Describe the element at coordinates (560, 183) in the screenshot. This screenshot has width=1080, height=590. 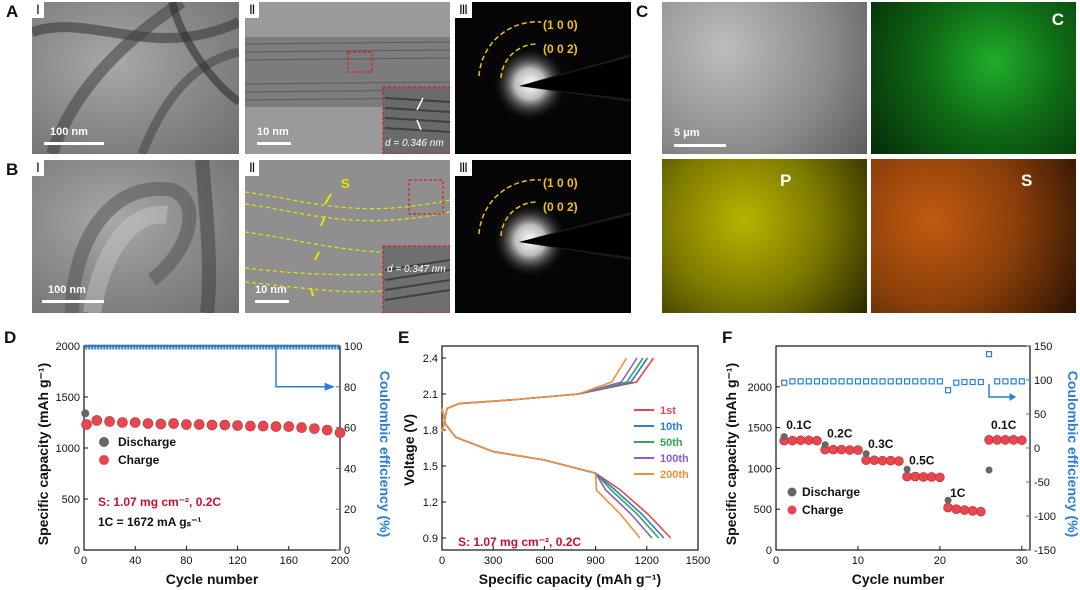
I see `saed-label-100-b: (1 0 0)` at that location.